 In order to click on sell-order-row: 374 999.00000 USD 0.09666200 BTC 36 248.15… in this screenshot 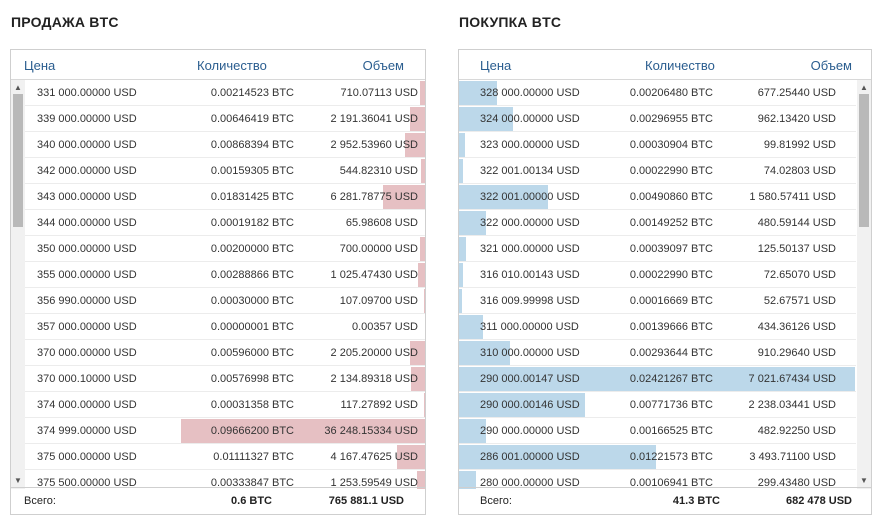, I will do `click(225, 431)`.